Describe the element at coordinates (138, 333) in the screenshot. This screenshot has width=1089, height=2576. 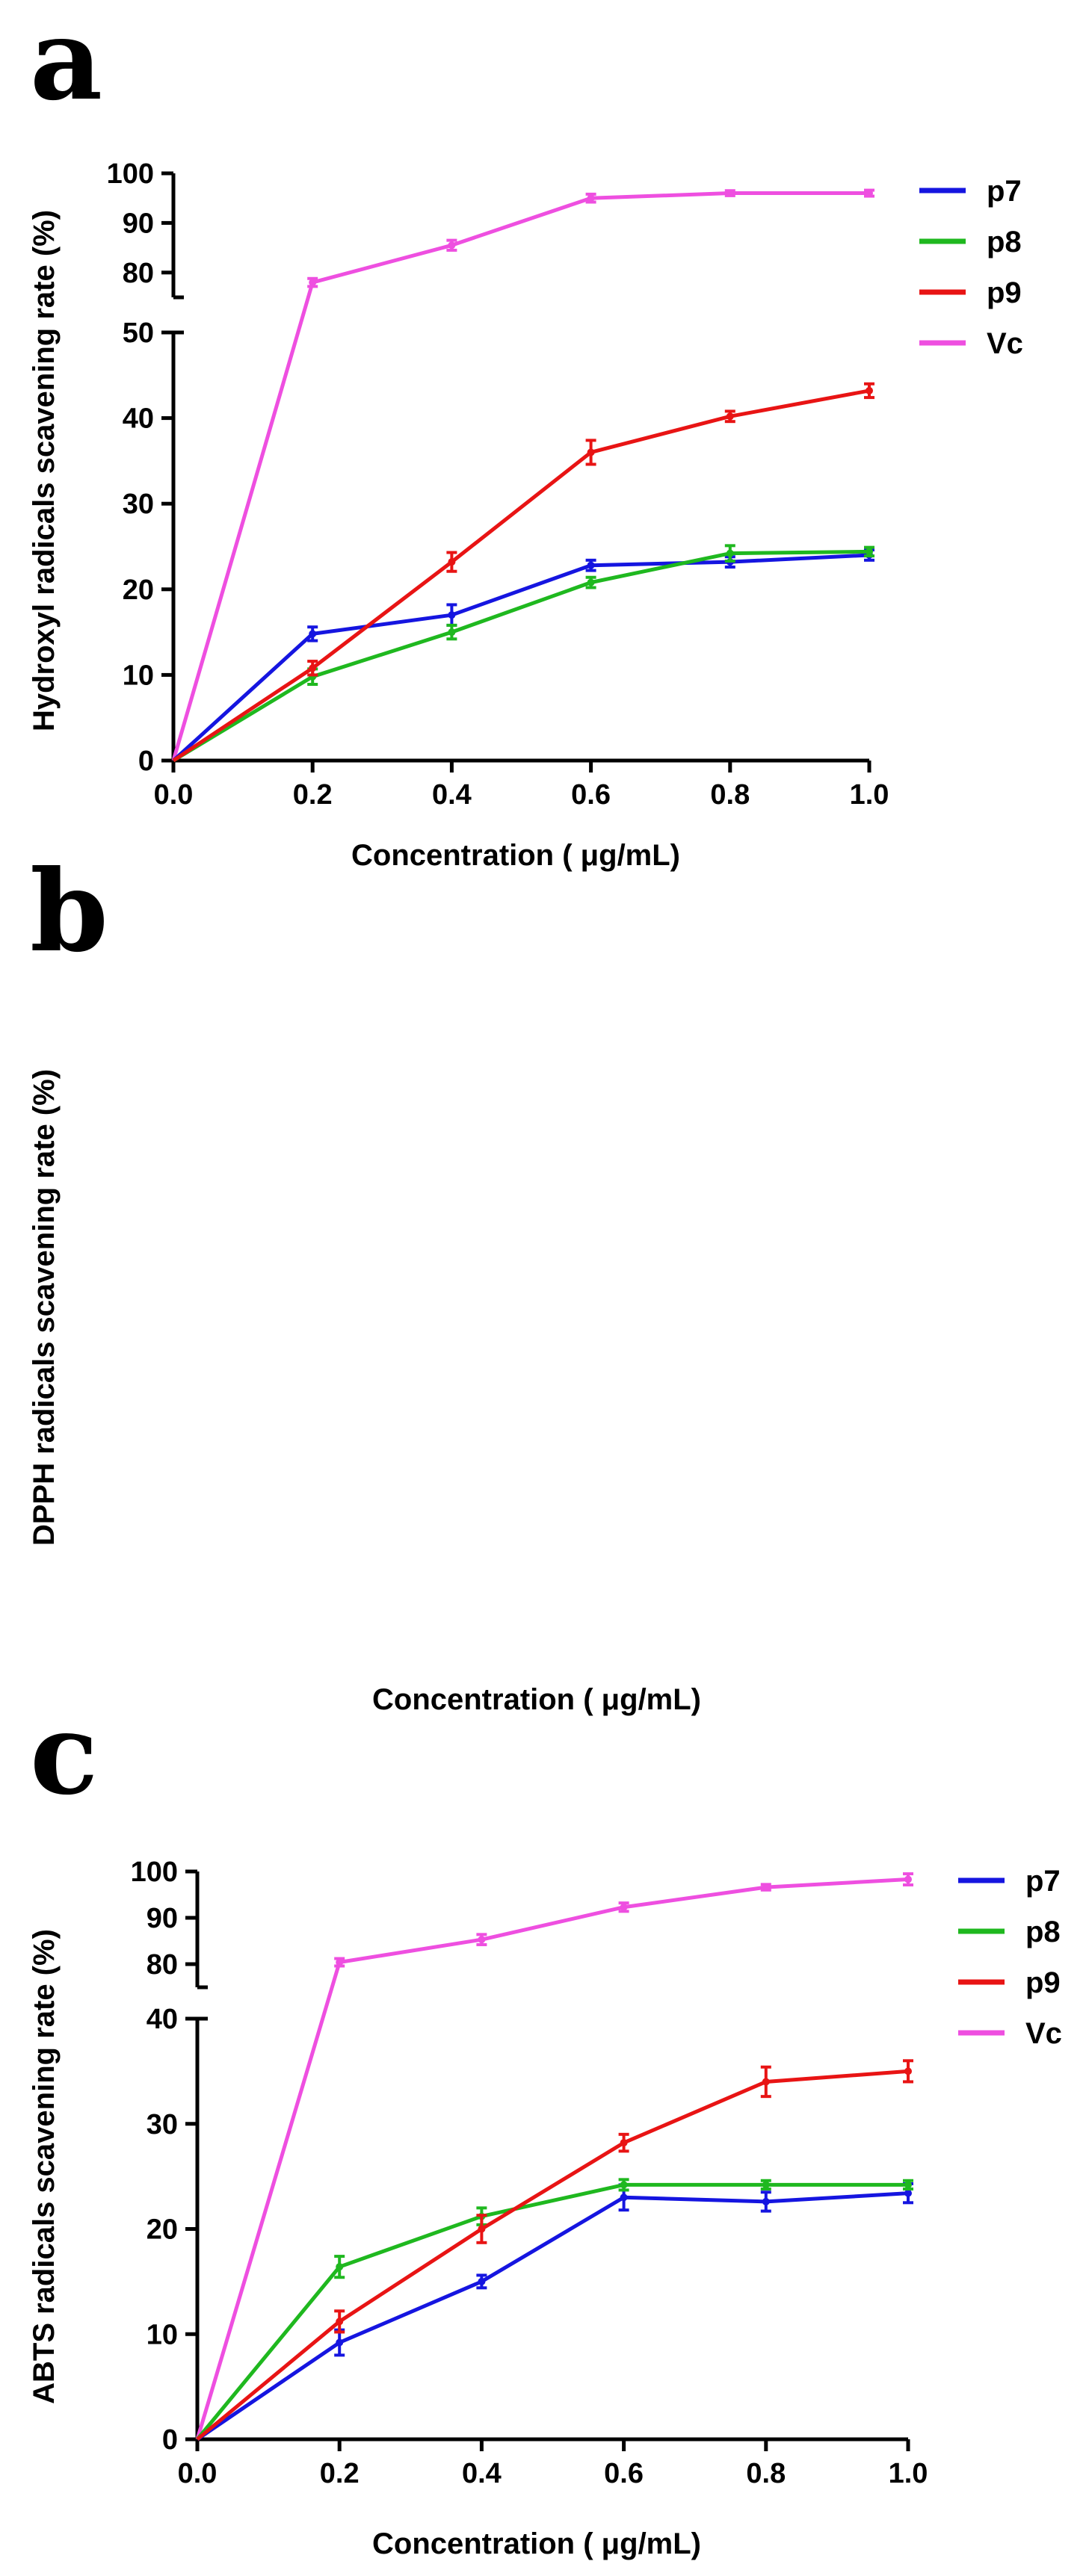
I see `y-tick-label: 50` at that location.